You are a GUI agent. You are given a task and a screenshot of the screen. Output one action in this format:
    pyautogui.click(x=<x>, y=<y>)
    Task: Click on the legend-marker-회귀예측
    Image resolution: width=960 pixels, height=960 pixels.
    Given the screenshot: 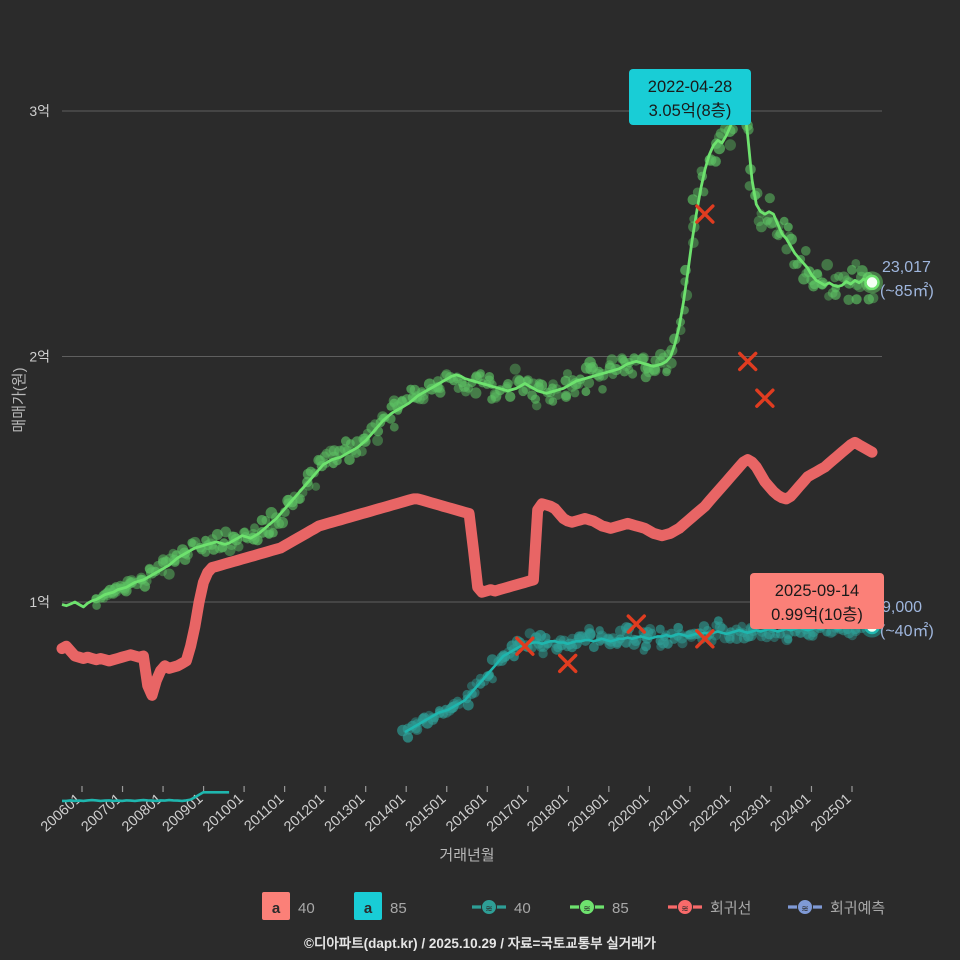 What is the action you would take?
    pyautogui.click(x=805, y=907)
    